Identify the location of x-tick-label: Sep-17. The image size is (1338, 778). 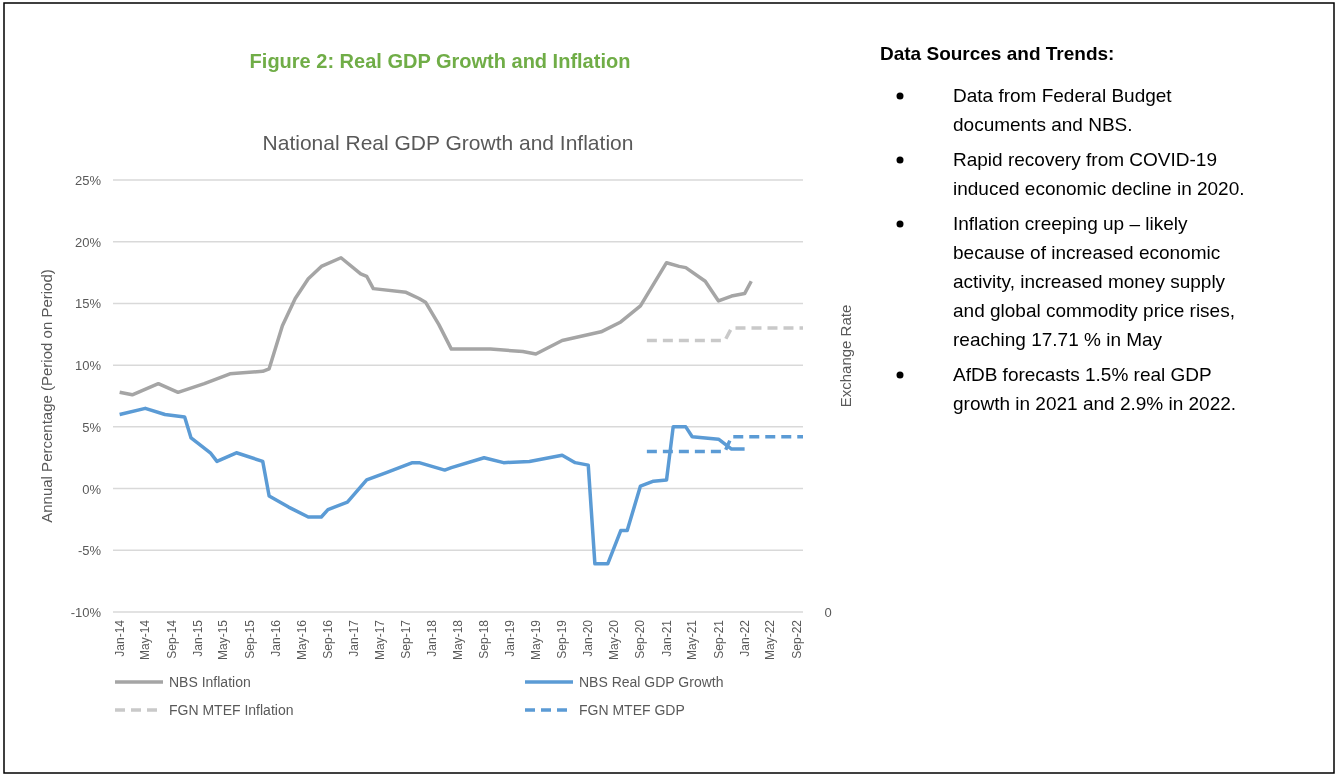
(406, 639).